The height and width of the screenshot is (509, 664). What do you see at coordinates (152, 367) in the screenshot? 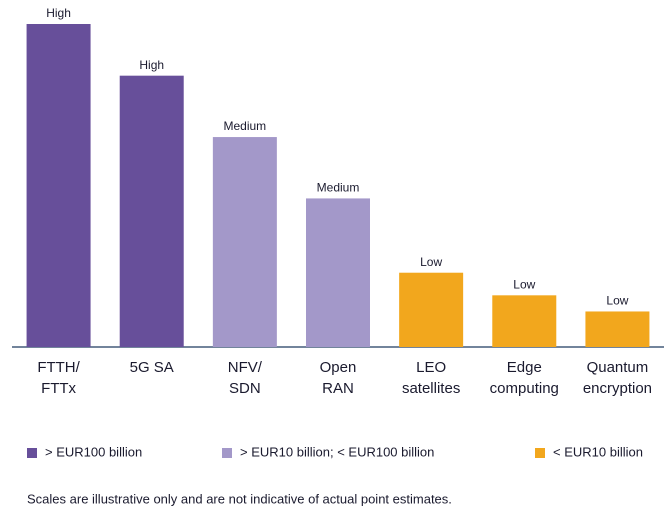
I see `x-tick-label: 5G SA` at bounding box center [152, 367].